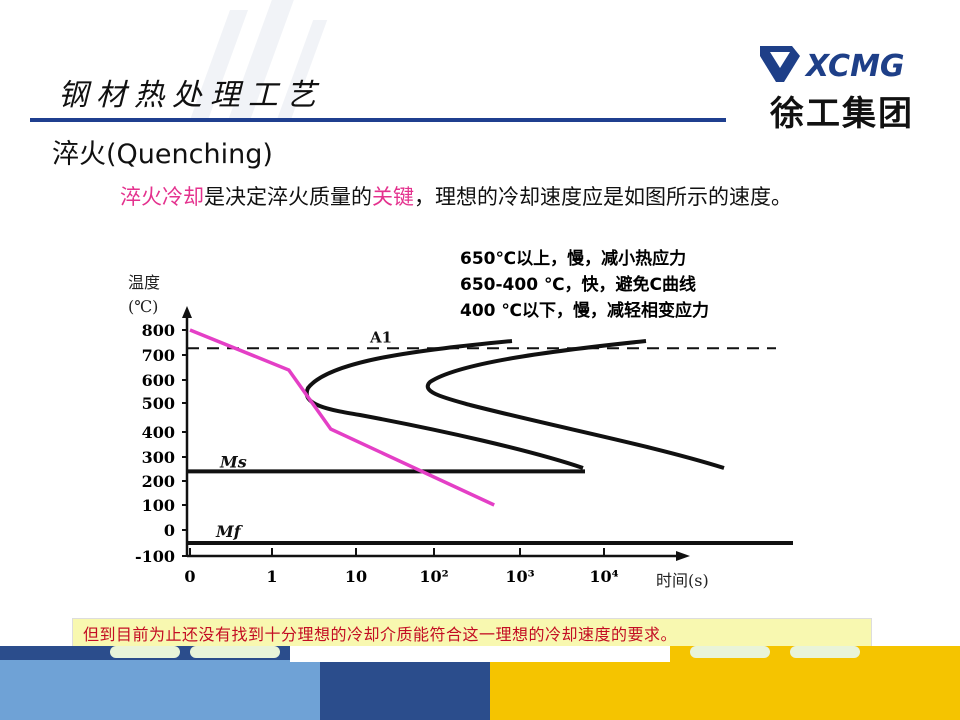  Describe the element at coordinates (584, 310) in the screenshot. I see `note-low-temp: 400 ℃以下，慢，减轻相变应力` at that location.